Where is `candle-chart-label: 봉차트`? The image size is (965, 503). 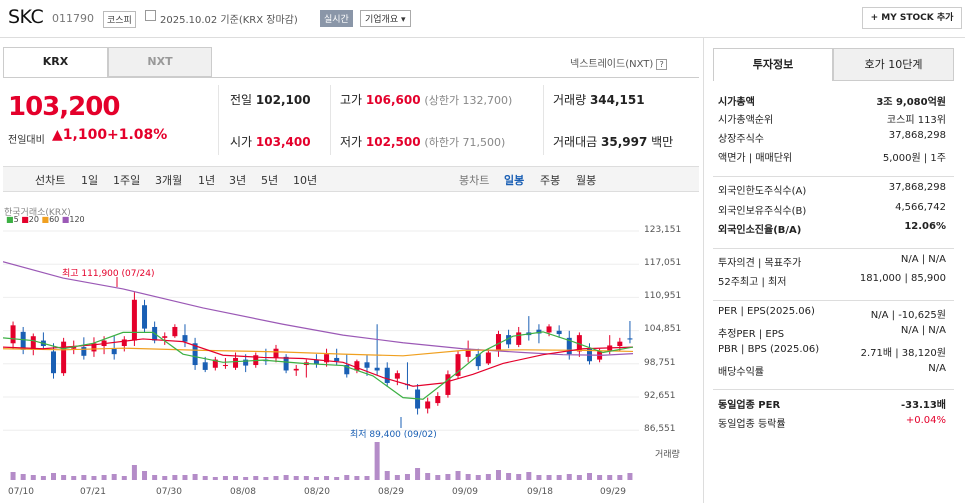 candle-chart-label: 봉차트 is located at coordinates (474, 180).